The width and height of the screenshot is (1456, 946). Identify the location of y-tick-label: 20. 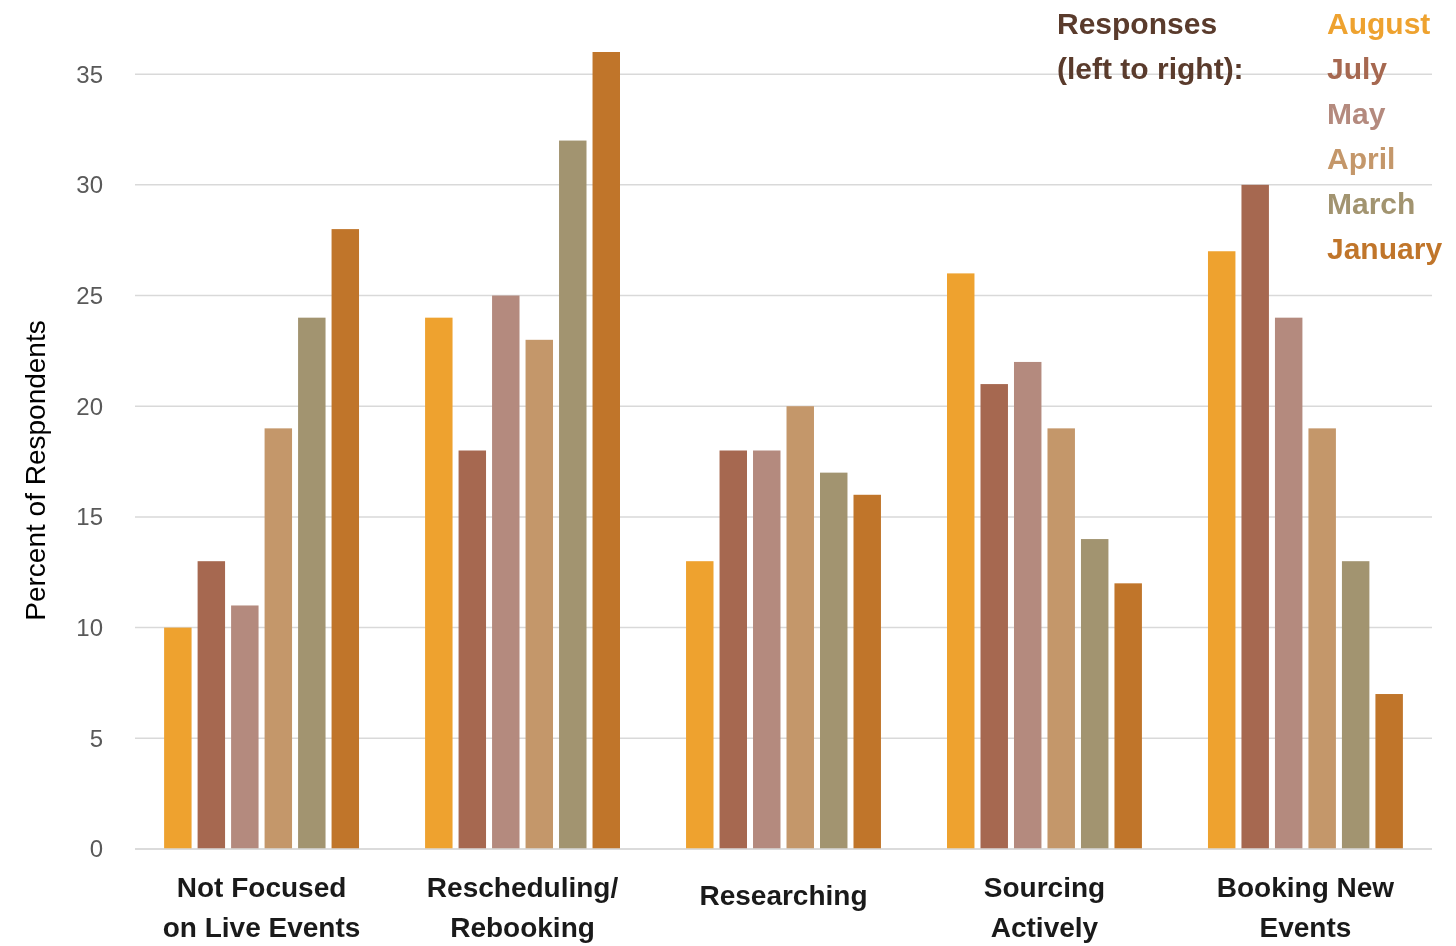
(89, 406).